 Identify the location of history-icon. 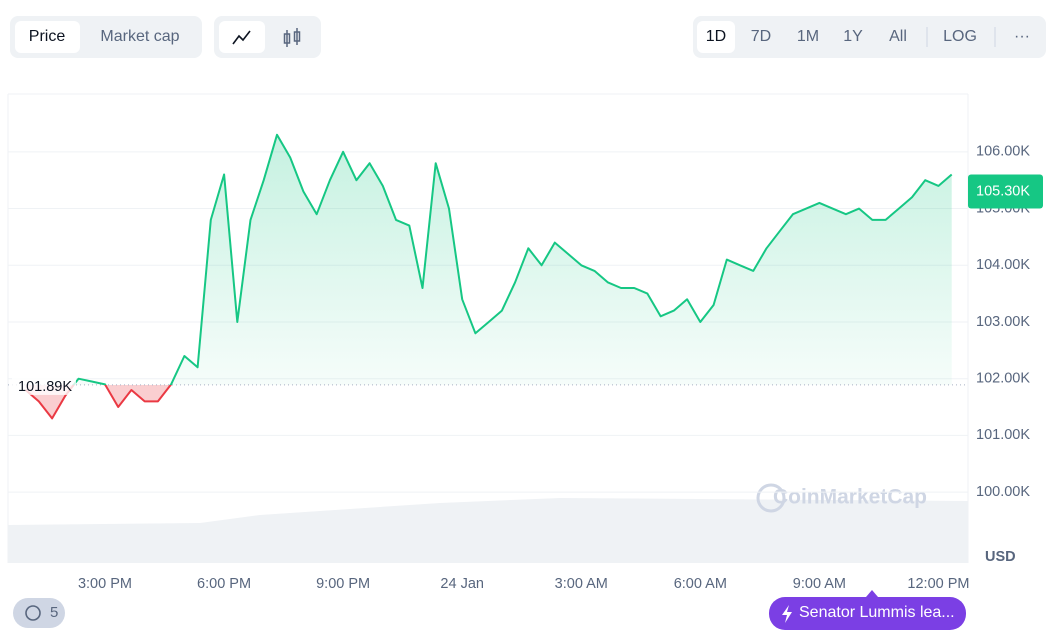
(33, 613).